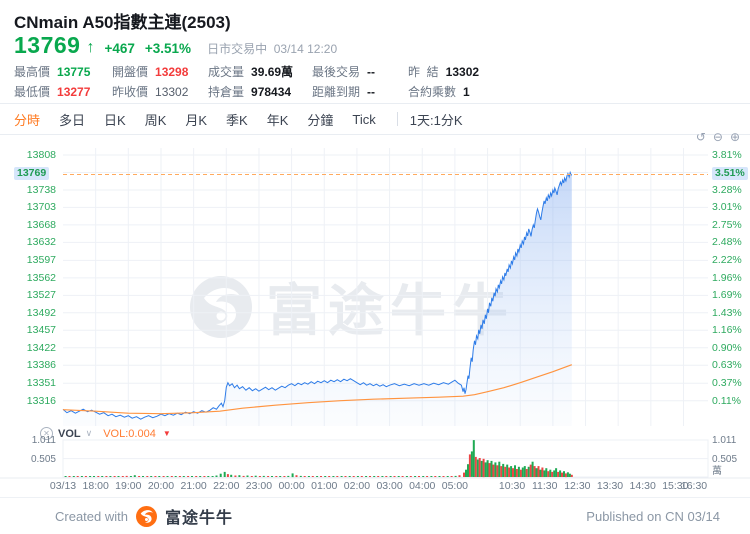 The image size is (750, 534). I want to click on y-axis-pct-label: 1.69%, so click(727, 295).